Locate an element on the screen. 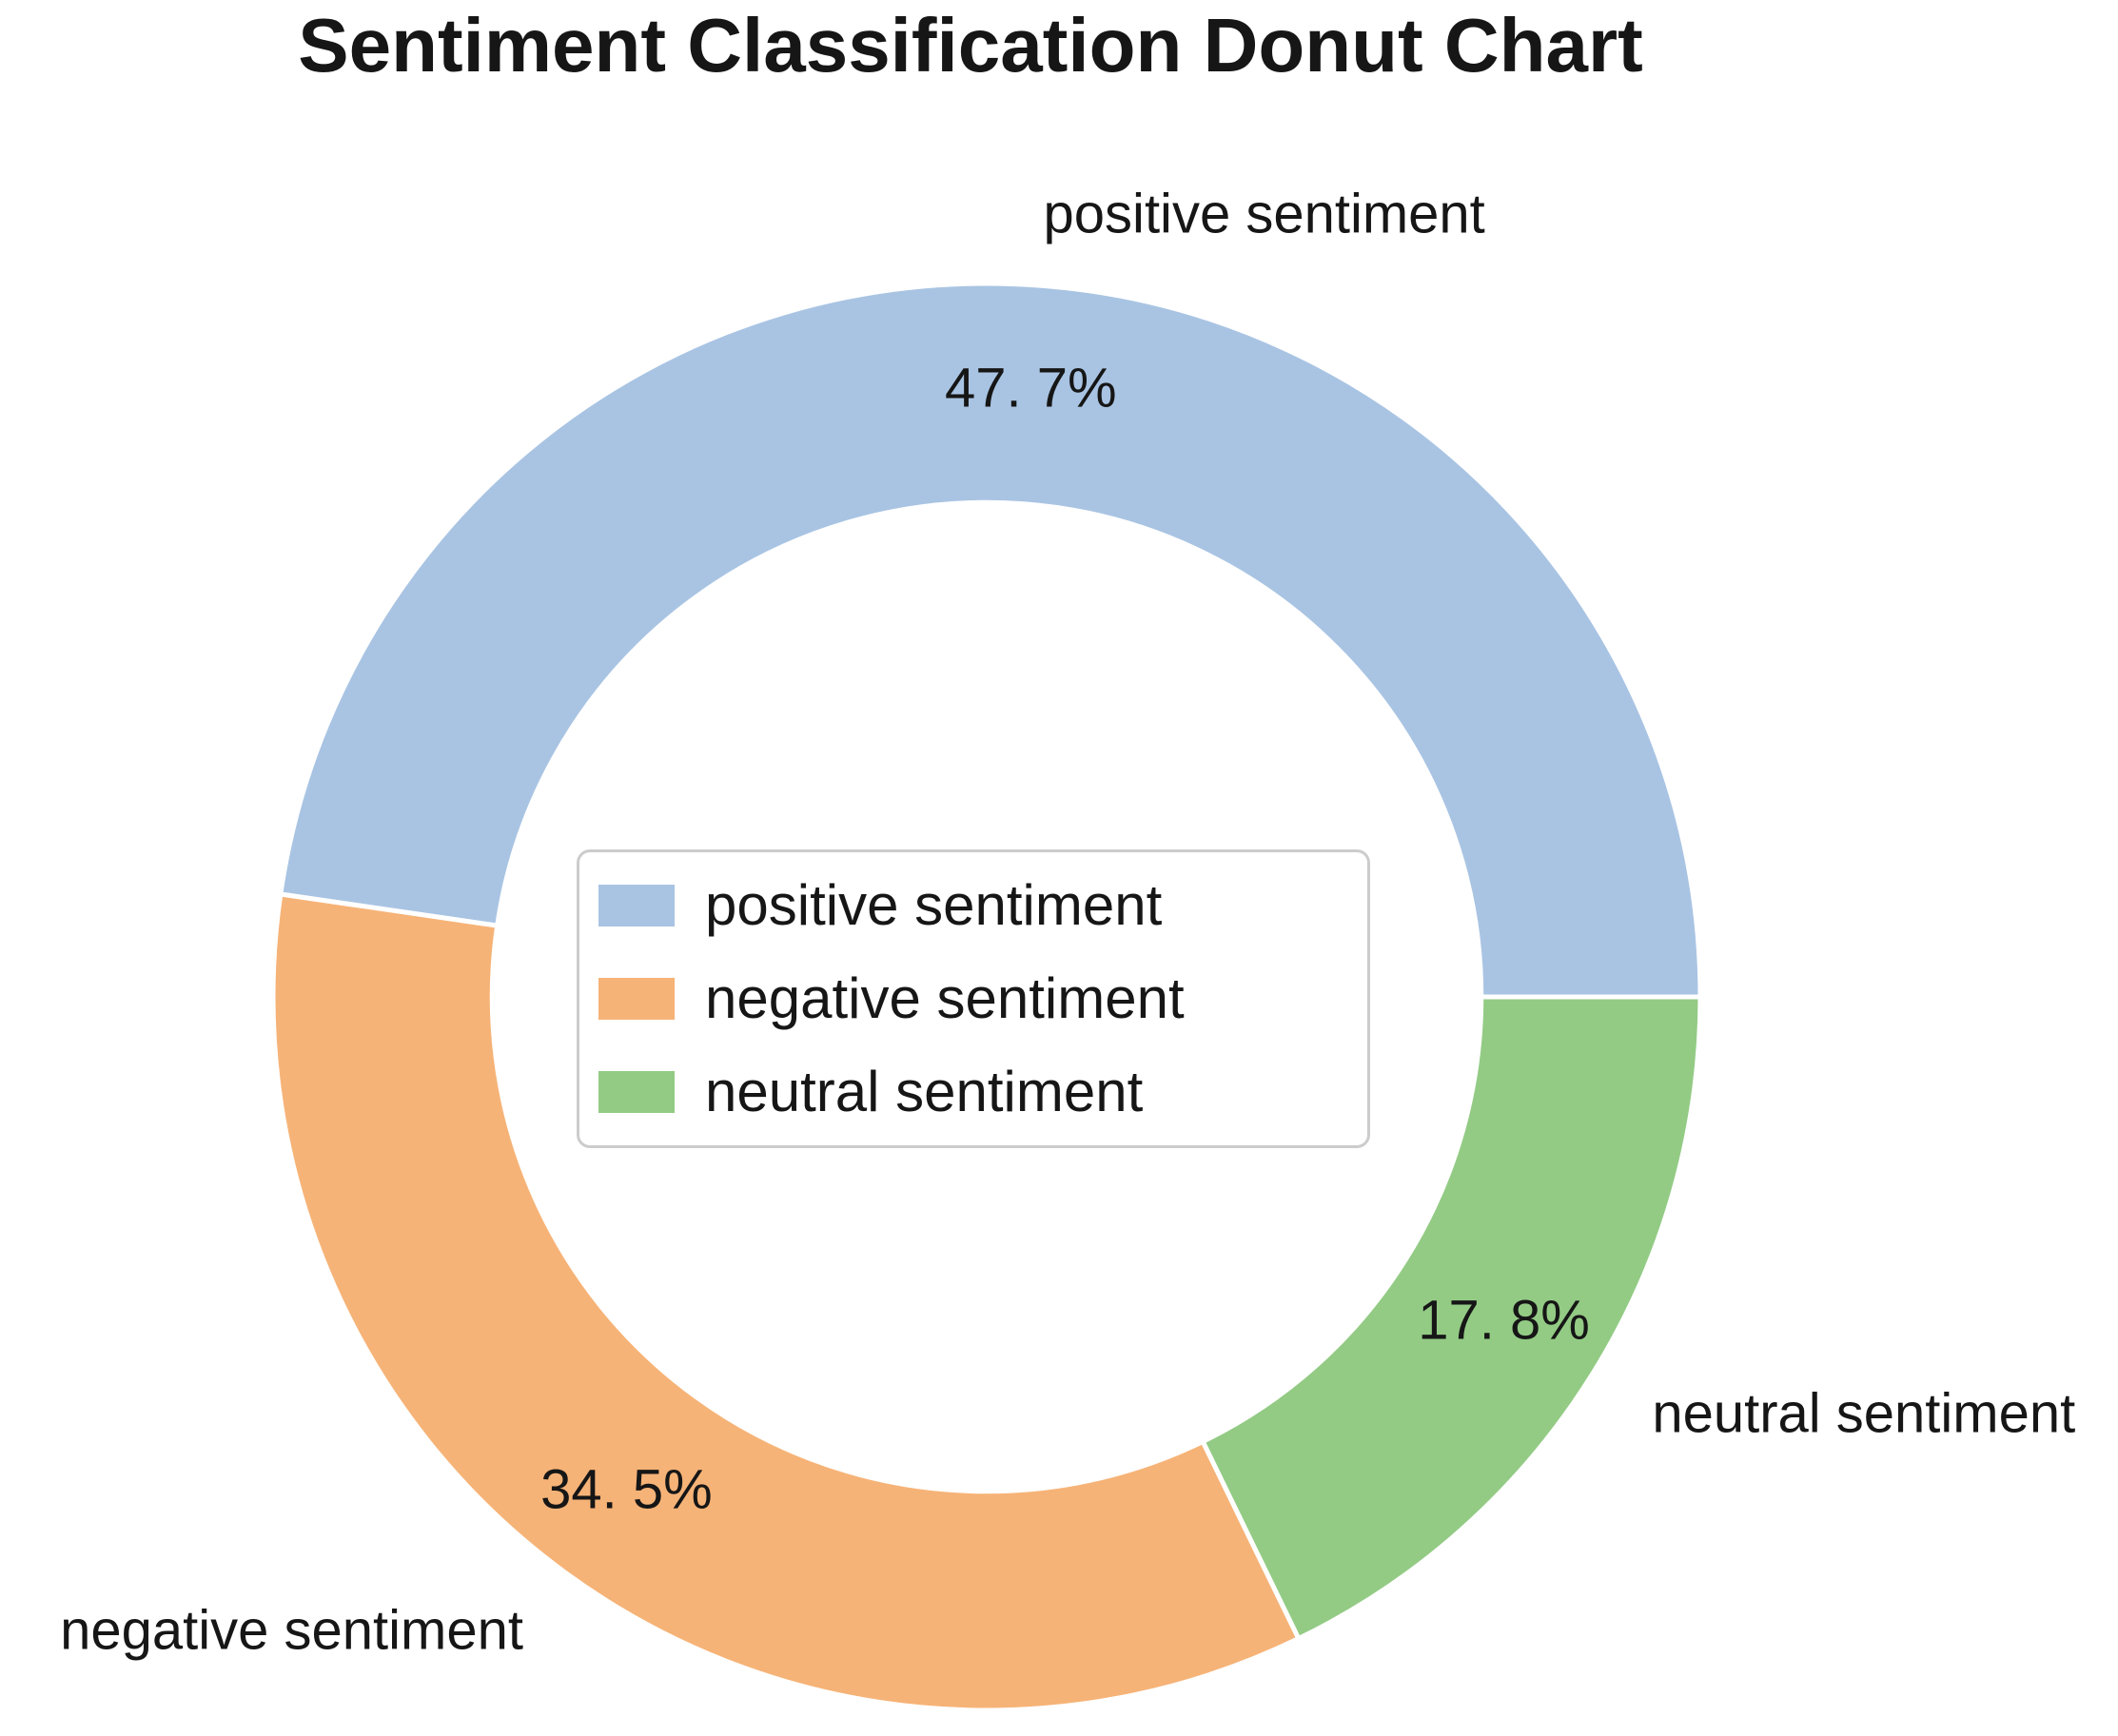  legend-swatch-neutral-sentiment is located at coordinates (636, 1092).